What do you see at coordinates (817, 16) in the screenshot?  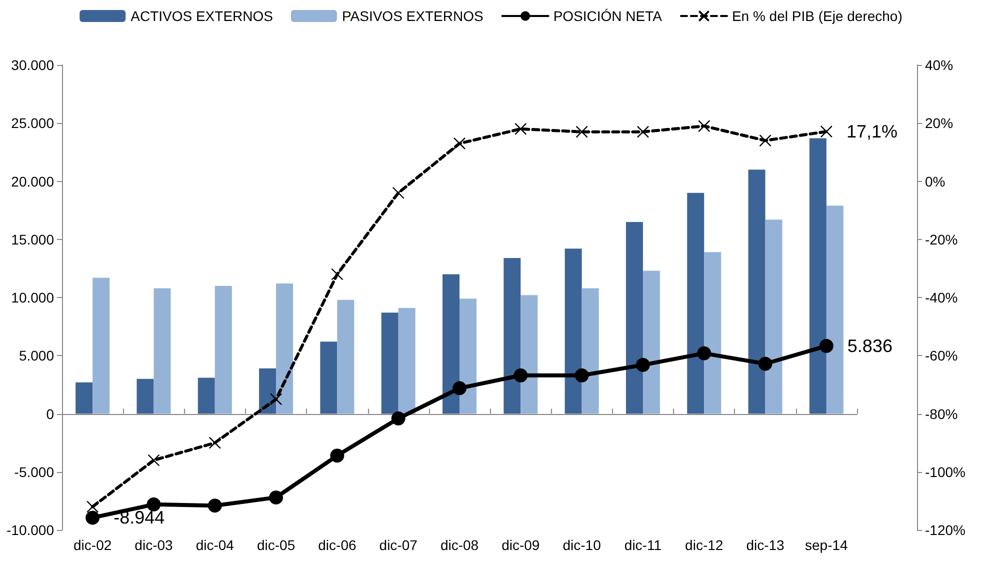 I see `legend-label: En % del PIB (Eje derecho)` at bounding box center [817, 16].